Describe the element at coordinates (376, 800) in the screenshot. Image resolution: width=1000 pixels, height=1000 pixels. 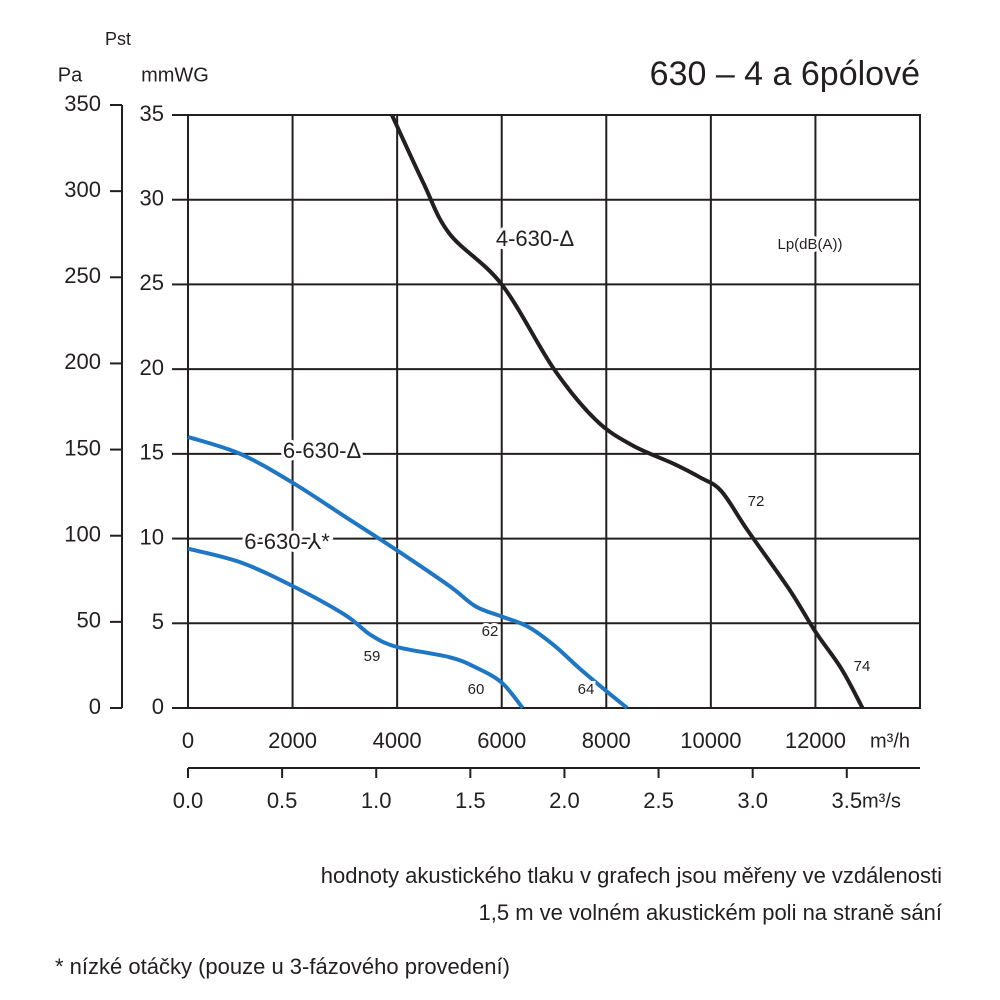
I see `x2-tick-label: 1.0` at that location.